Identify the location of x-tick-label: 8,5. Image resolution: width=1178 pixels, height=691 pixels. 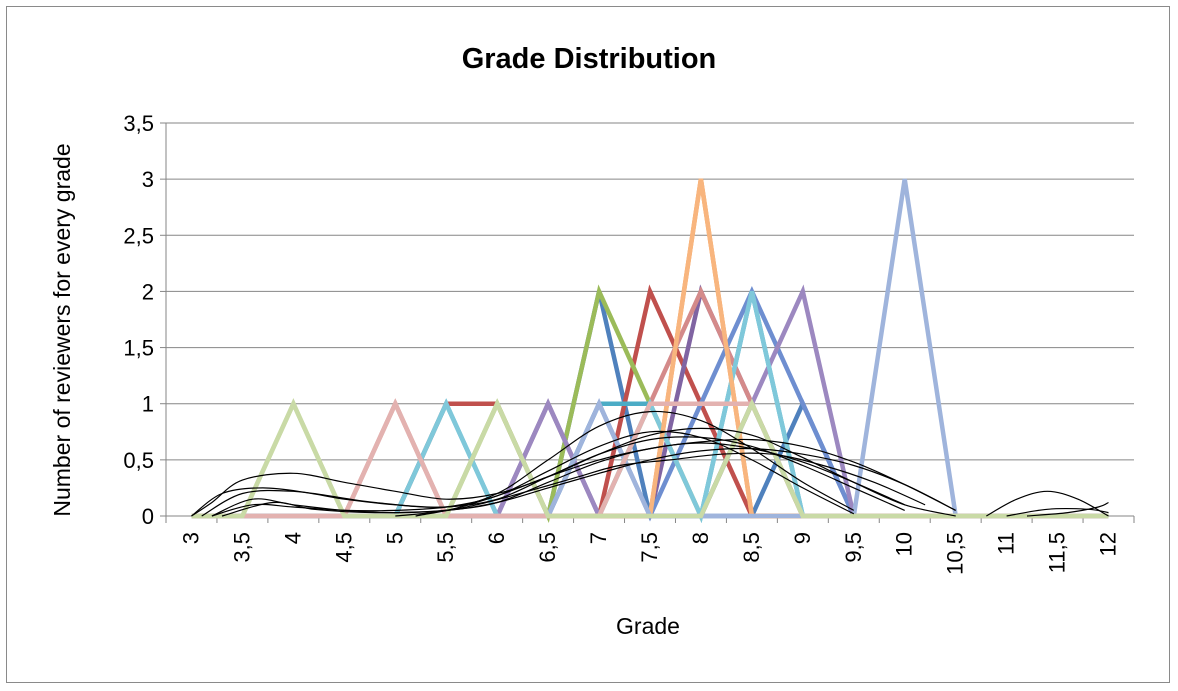
(751, 547).